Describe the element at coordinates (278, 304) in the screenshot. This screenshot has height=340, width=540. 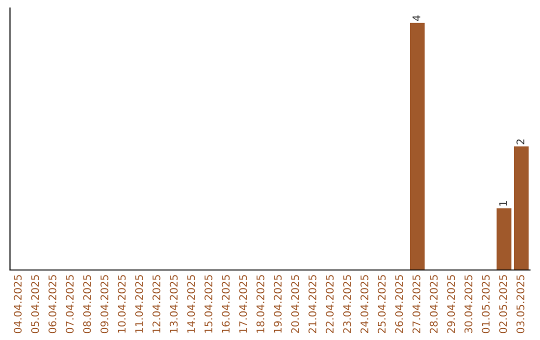
I see `x-tick-label: 19.04.2025` at that location.